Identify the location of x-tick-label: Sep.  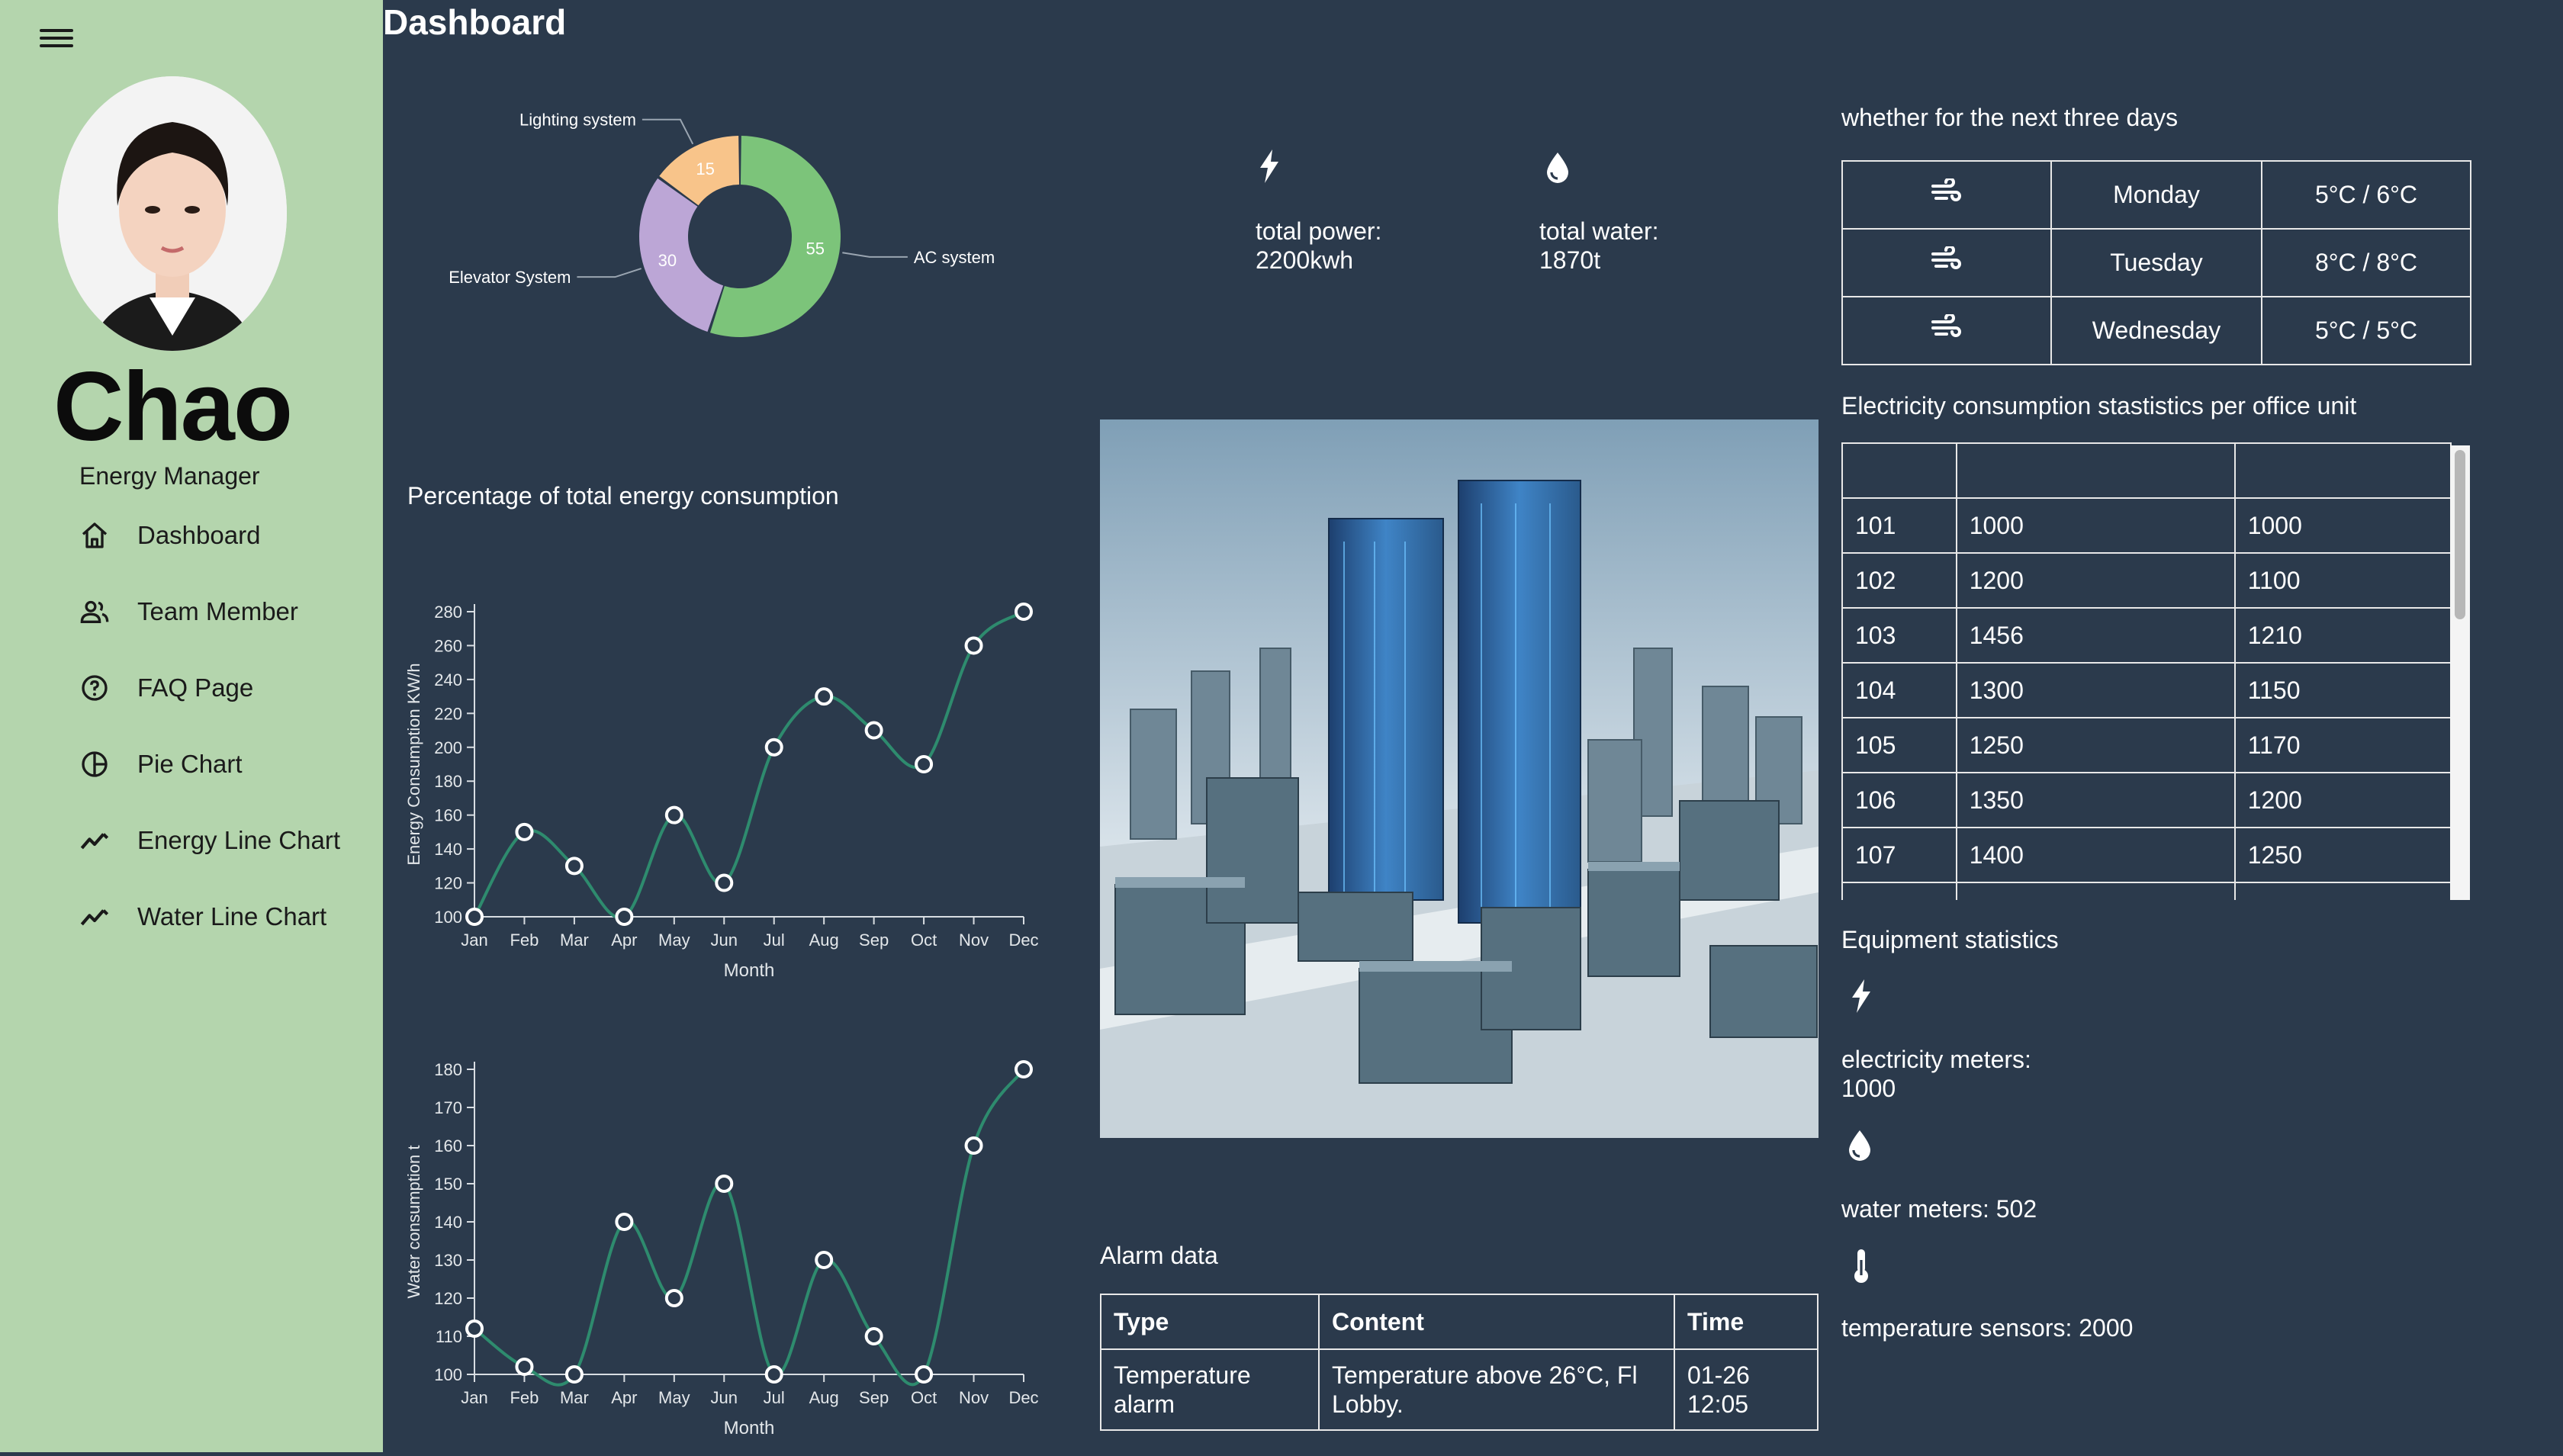
(874, 1397).